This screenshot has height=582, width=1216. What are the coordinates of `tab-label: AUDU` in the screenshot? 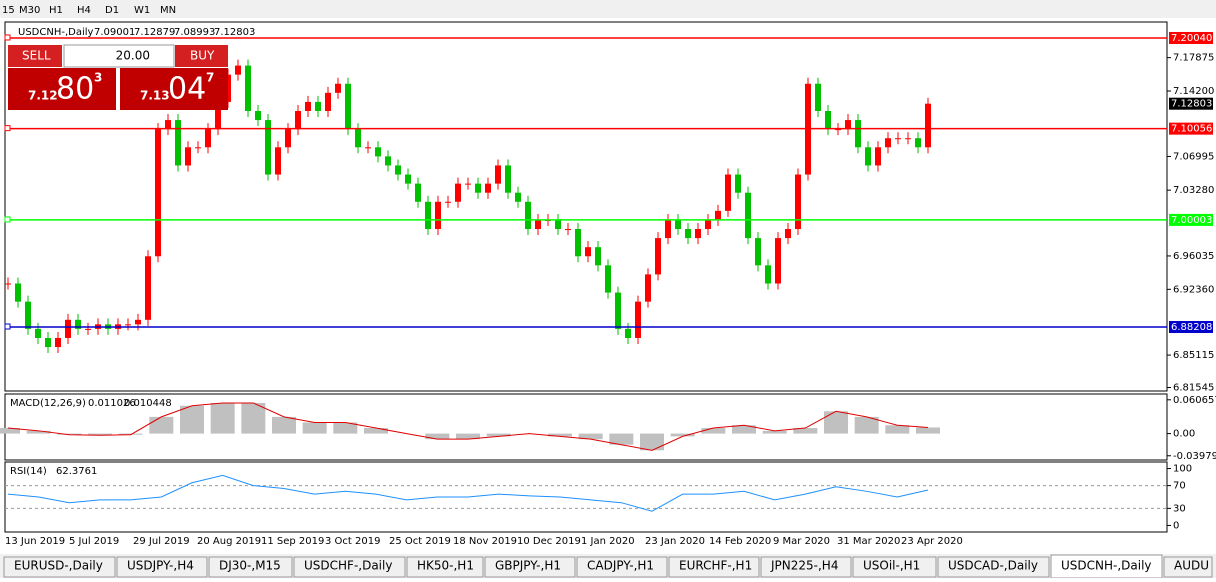 It's located at (1191, 566).